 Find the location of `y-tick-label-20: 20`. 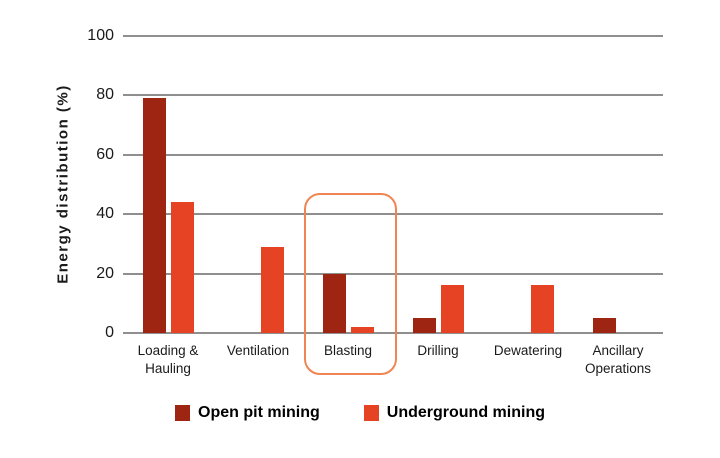

y-tick-label-20: 20 is located at coordinates (105, 273).